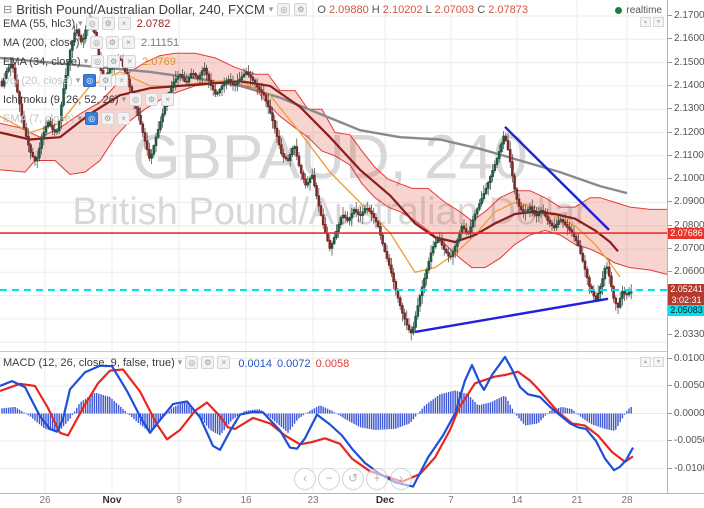 The height and width of the screenshot is (508, 704). I want to click on indicator-row-ma: MA (200, close) ▾ ◎ ⚙ × 2.11151, so click(91, 42).